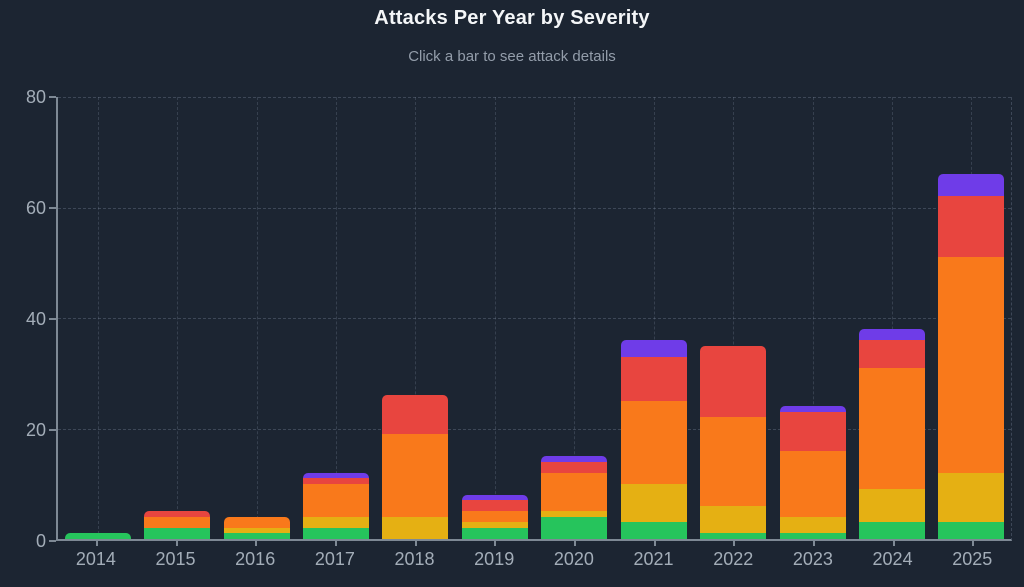 Image resolution: width=1024 pixels, height=587 pixels. Describe the element at coordinates (256, 522) in the screenshot. I see `bar-segment-orange-2016` at that location.